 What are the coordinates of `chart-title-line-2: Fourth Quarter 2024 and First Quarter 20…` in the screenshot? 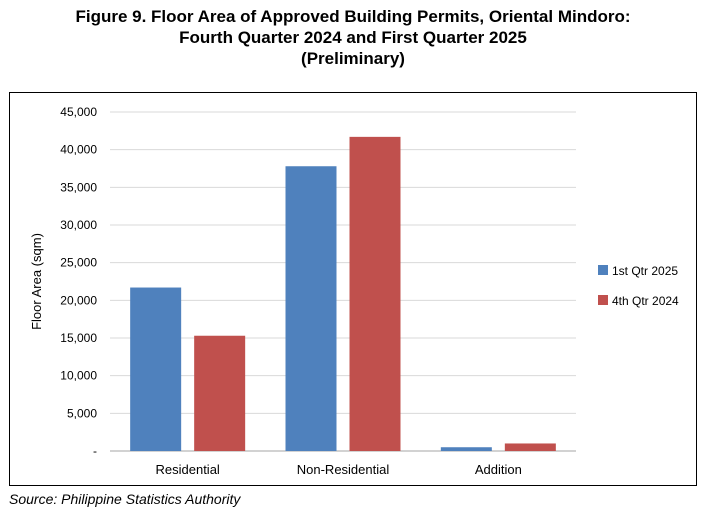 It's located at (353, 37).